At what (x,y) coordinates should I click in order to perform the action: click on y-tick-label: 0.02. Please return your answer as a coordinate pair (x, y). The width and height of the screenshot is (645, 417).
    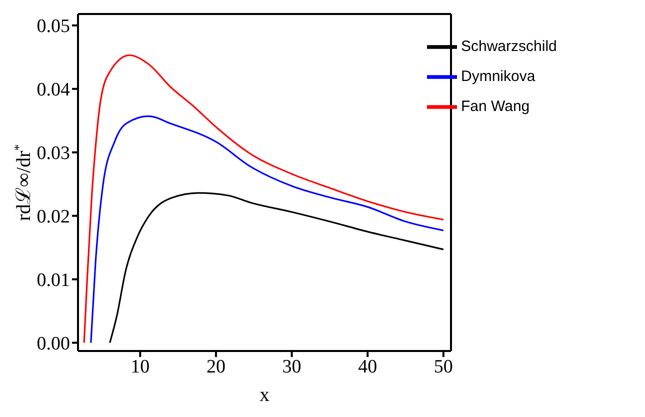
    Looking at the image, I should click on (53, 217).